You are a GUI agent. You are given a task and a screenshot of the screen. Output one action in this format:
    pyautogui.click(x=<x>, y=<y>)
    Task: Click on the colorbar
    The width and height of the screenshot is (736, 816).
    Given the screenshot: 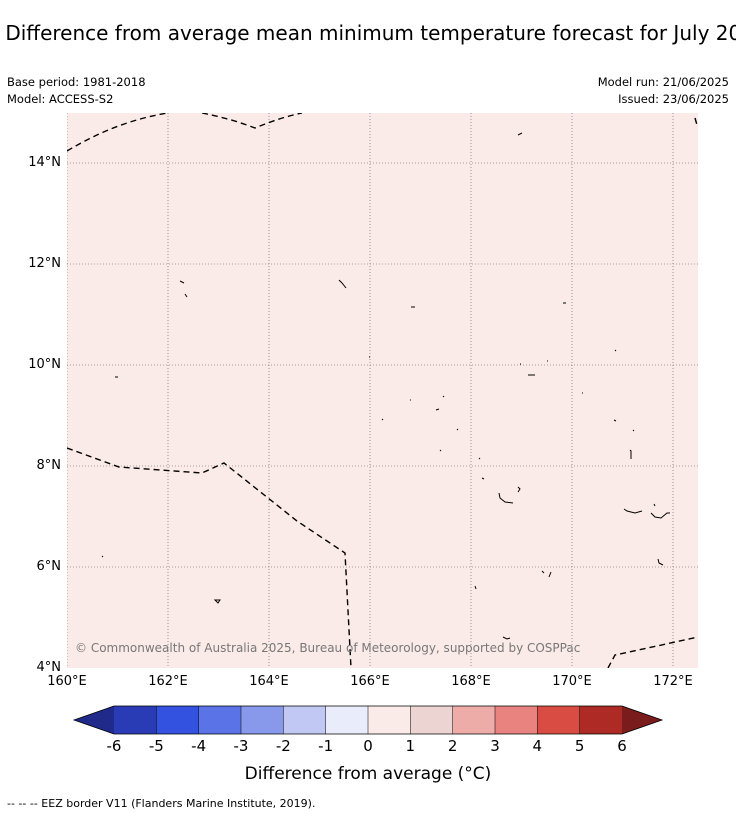 What is the action you would take?
    pyautogui.click(x=368, y=720)
    